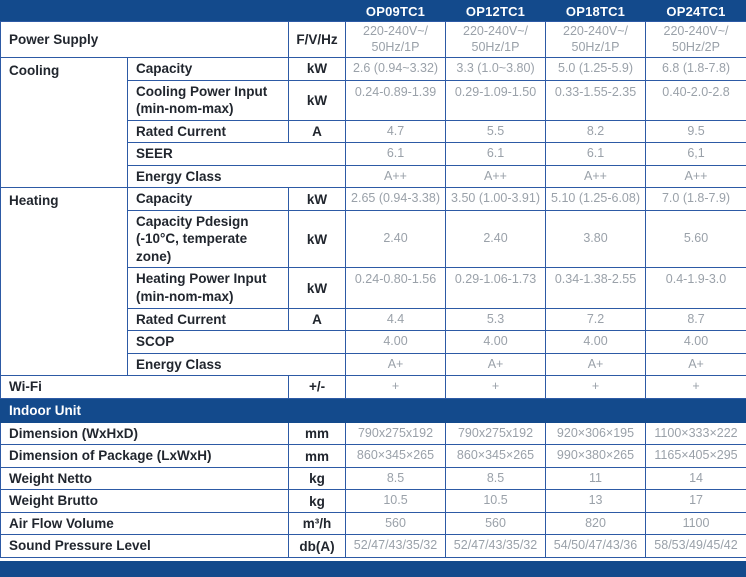  What do you see at coordinates (596, 11) in the screenshot?
I see `model-header-op18tc1: OP18TC1` at bounding box center [596, 11].